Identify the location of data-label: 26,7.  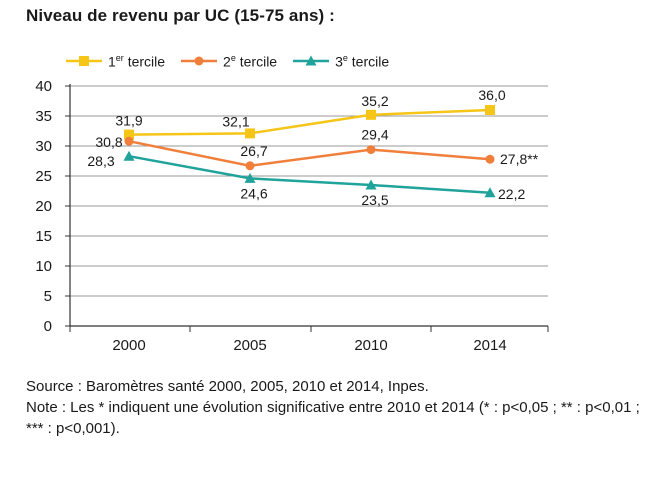
(253, 151).